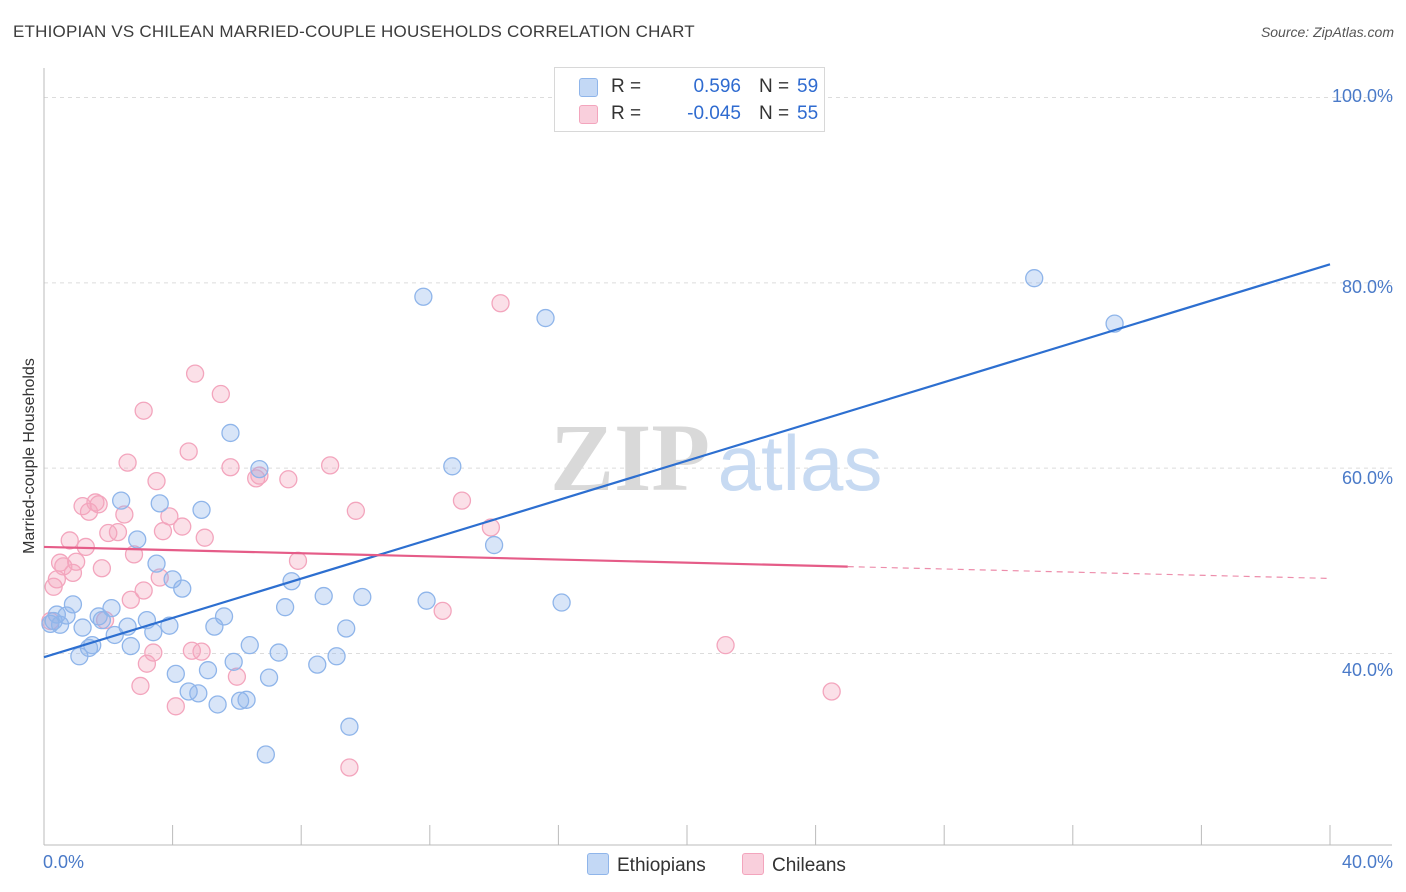 The image size is (1406, 892). I want to click on y-tick-label-40: 40.0%, so click(1367, 670).